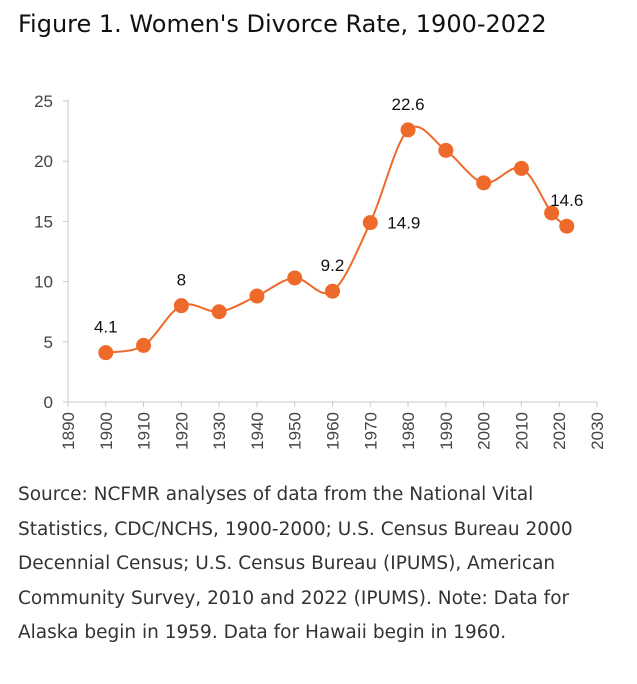 The width and height of the screenshot is (637, 684). I want to click on x-tick-label: 1900, so click(106, 431).